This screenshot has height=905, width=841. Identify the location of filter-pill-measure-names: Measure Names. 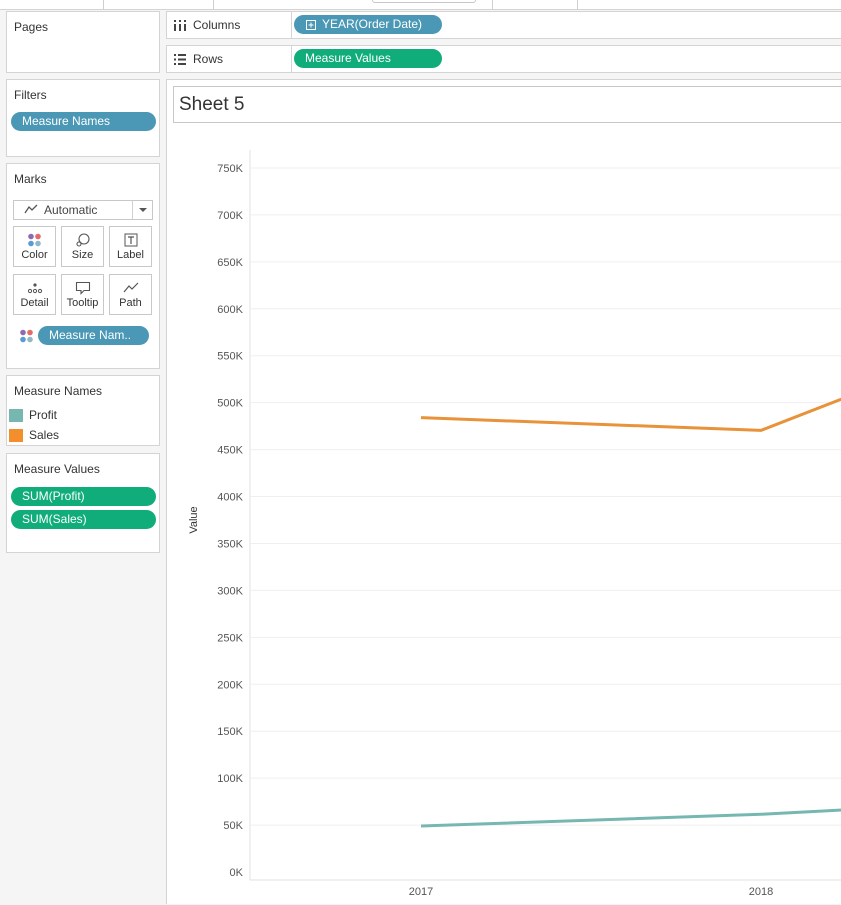
(83, 121).